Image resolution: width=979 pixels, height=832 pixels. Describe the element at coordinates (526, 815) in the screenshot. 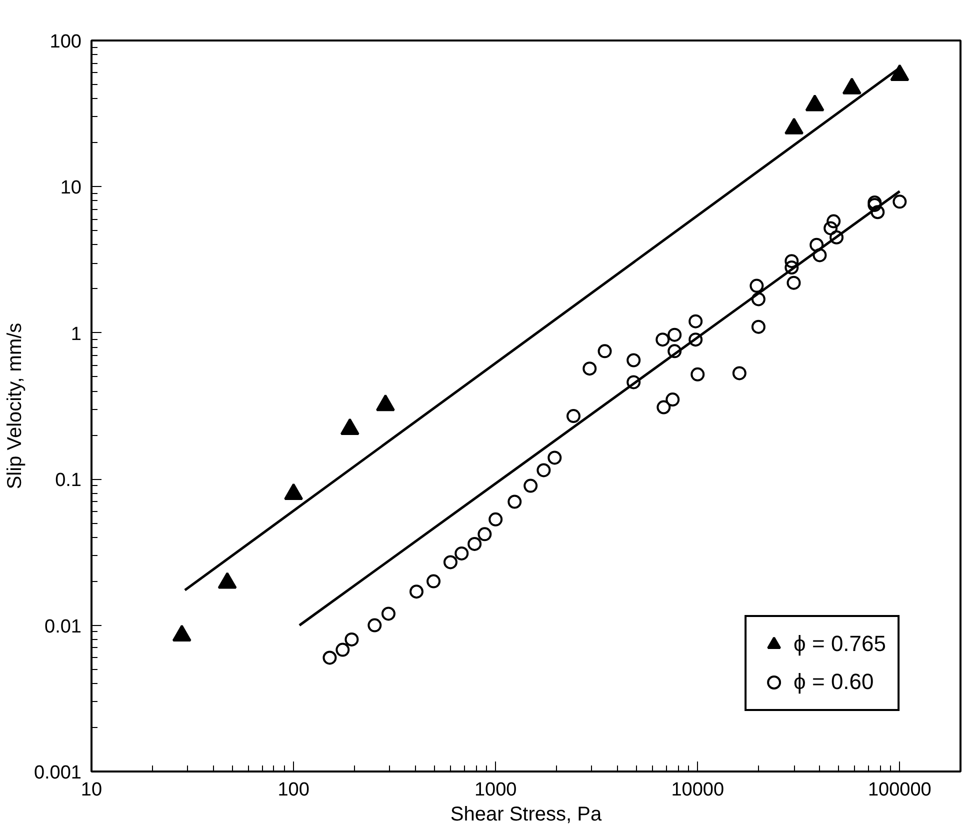

I see `x-axis-title: Shear Stress, Pa` at that location.